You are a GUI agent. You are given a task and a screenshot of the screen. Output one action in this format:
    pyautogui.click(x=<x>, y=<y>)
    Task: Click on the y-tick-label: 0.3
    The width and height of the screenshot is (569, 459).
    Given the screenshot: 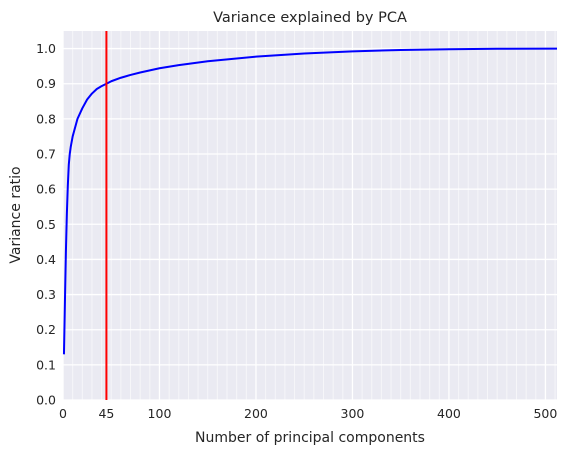 What is the action you would take?
    pyautogui.click(x=46, y=294)
    